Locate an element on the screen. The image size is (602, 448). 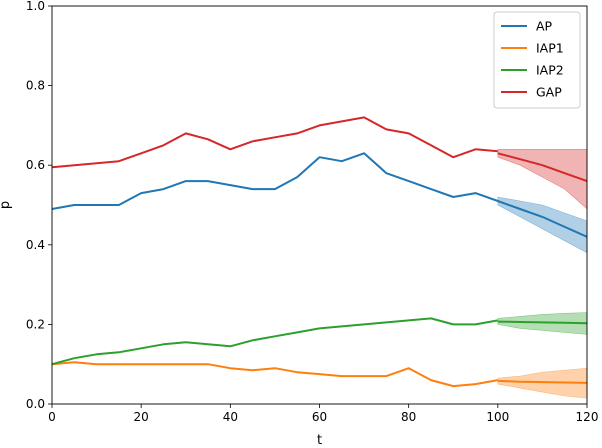
y-axis-ticks: 0.0 0.2 0.4 0.6 0.8 1.0 is located at coordinates (39, 205).